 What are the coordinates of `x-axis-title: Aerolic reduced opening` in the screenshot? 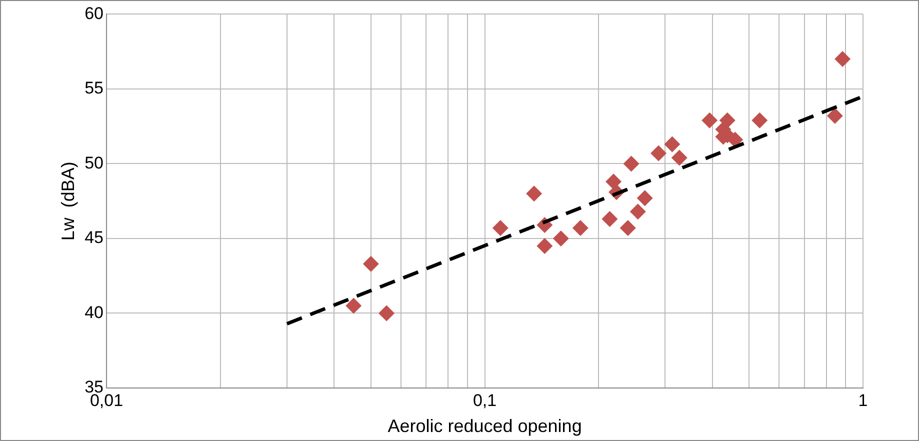 It's located at (485, 426).